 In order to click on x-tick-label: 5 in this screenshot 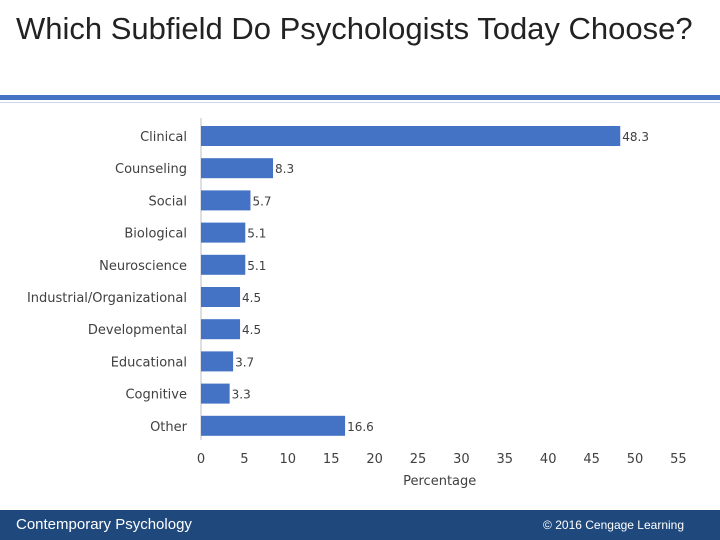, I will do `click(244, 459)`.